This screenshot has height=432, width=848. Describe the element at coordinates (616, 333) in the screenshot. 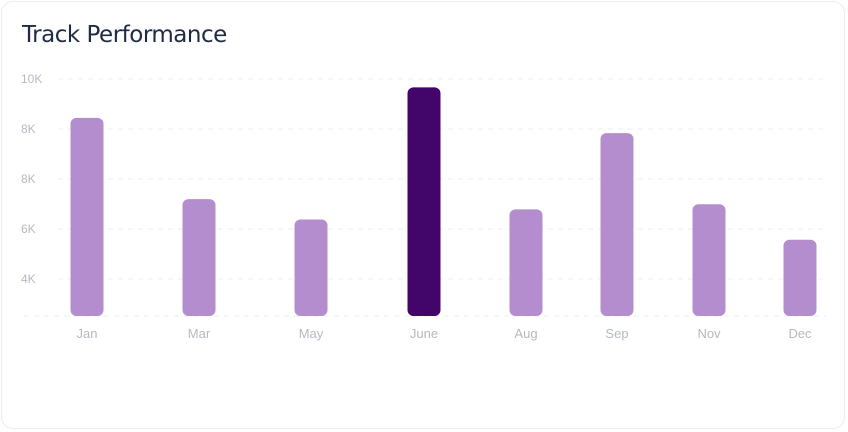

I see `x-tick-label: Sep` at that location.